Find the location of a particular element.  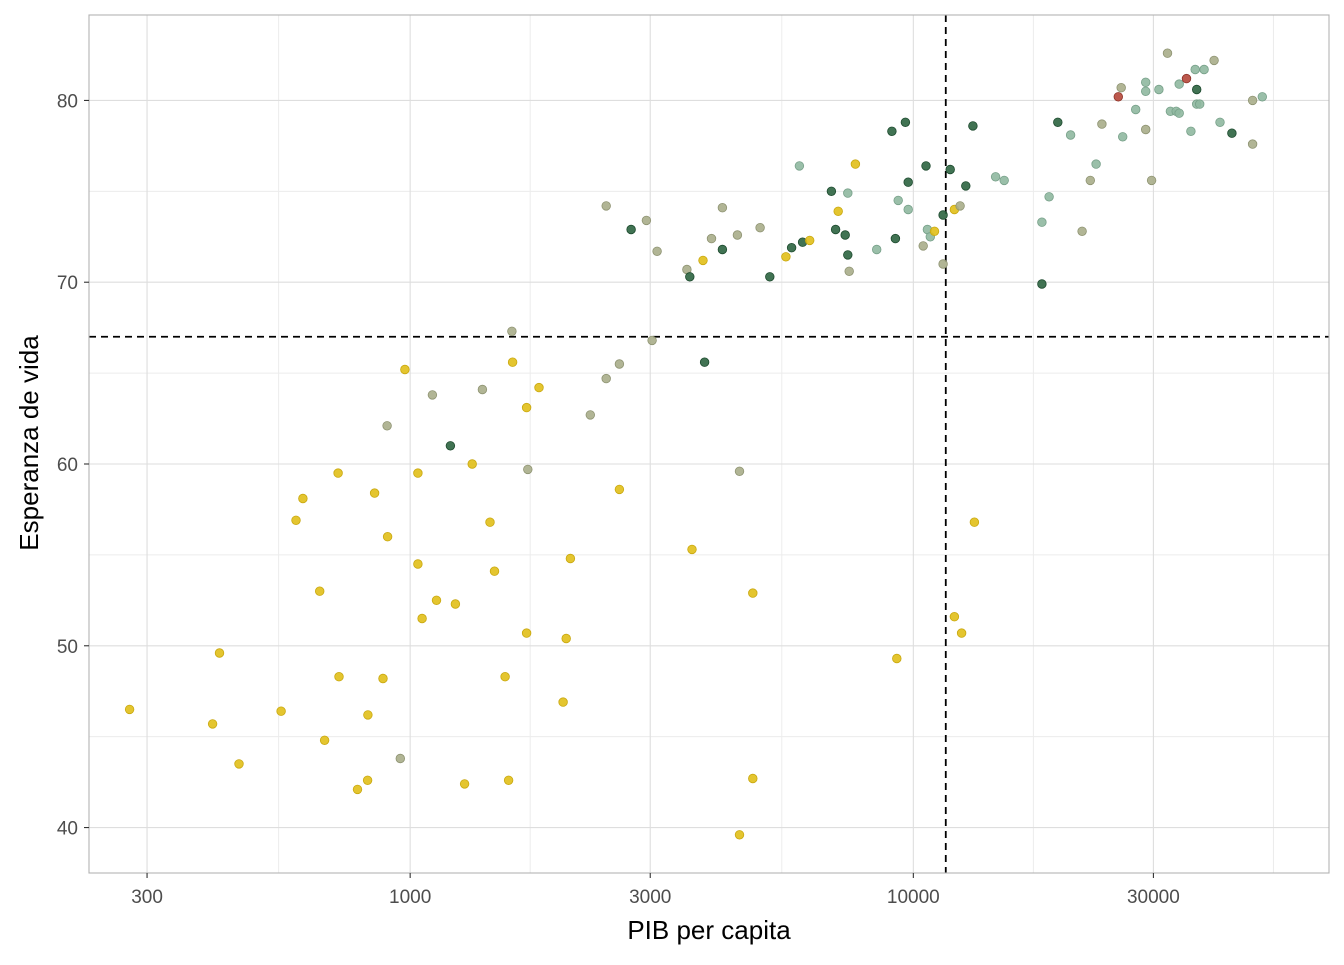

y-tick-label: 80 is located at coordinates (67, 101).